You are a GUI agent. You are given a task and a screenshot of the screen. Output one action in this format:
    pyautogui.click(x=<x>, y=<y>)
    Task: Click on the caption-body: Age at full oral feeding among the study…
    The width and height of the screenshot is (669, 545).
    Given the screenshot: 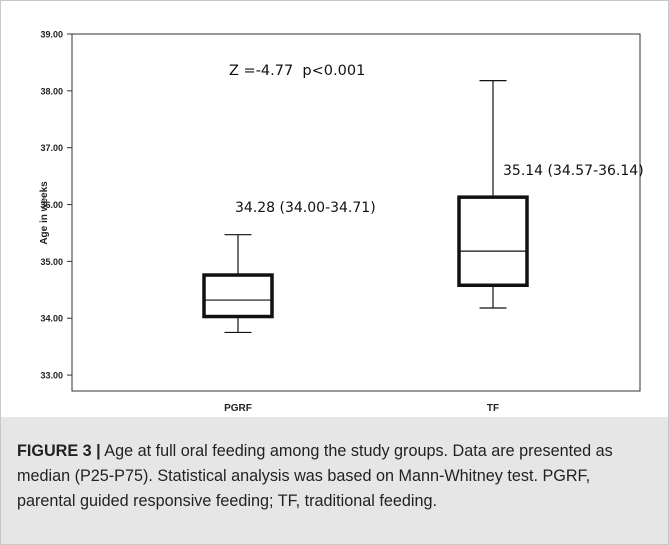 What is the action you would take?
    pyautogui.click(x=315, y=476)
    